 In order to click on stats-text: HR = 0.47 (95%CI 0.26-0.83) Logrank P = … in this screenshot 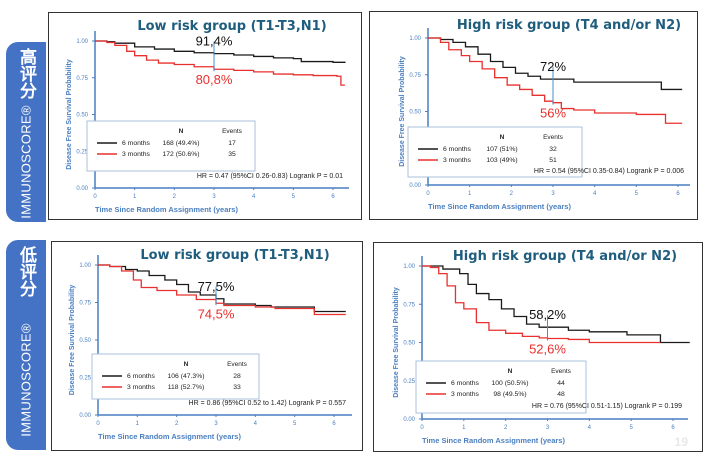, I will do `click(270, 176)`.